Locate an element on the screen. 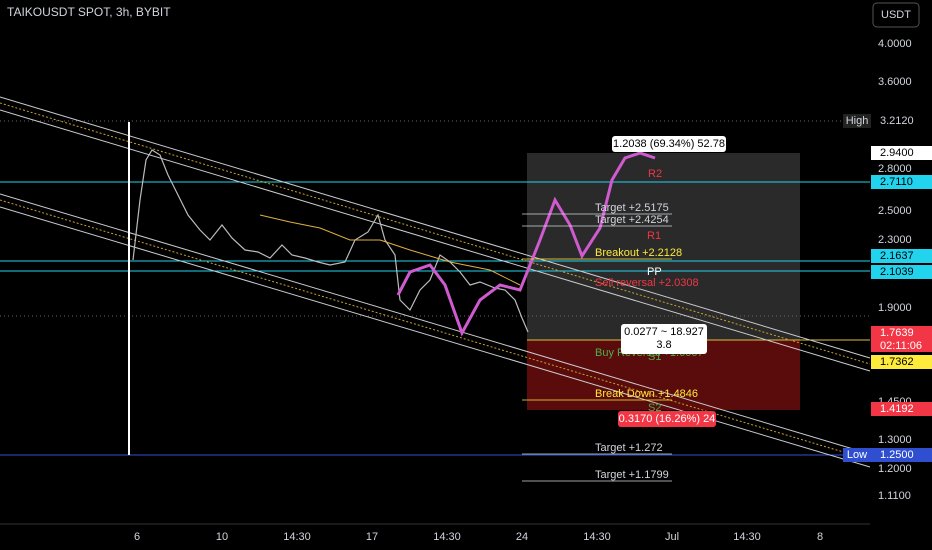  price-tick-label: 1.9000 is located at coordinates (895, 308).